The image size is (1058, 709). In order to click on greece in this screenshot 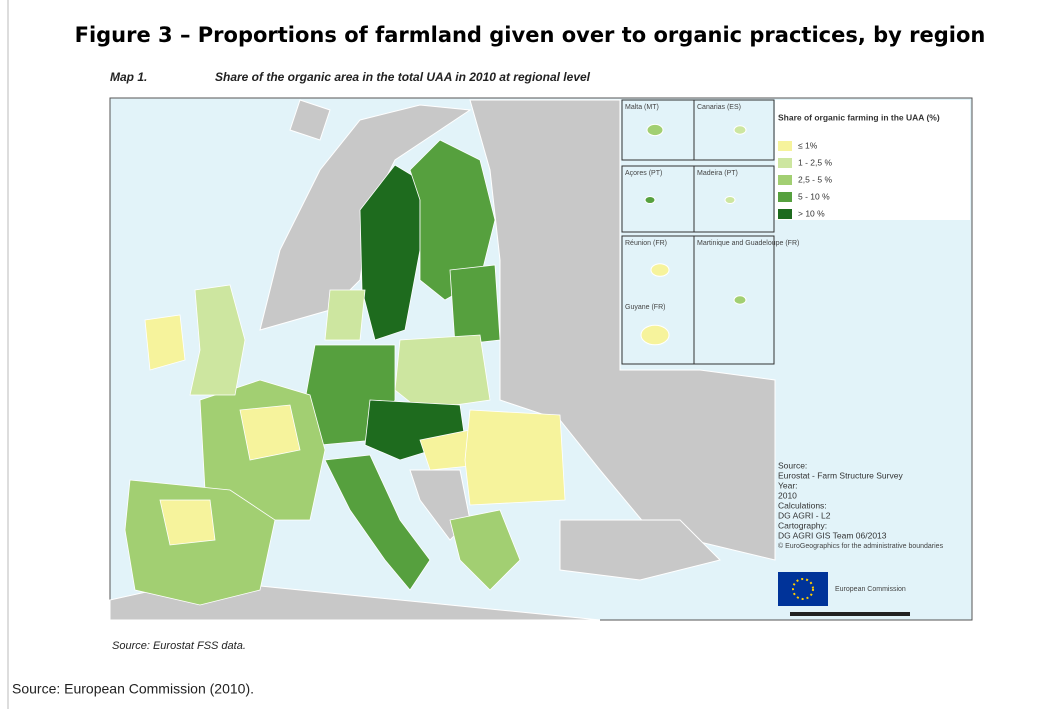, I will do `click(485, 550)`.